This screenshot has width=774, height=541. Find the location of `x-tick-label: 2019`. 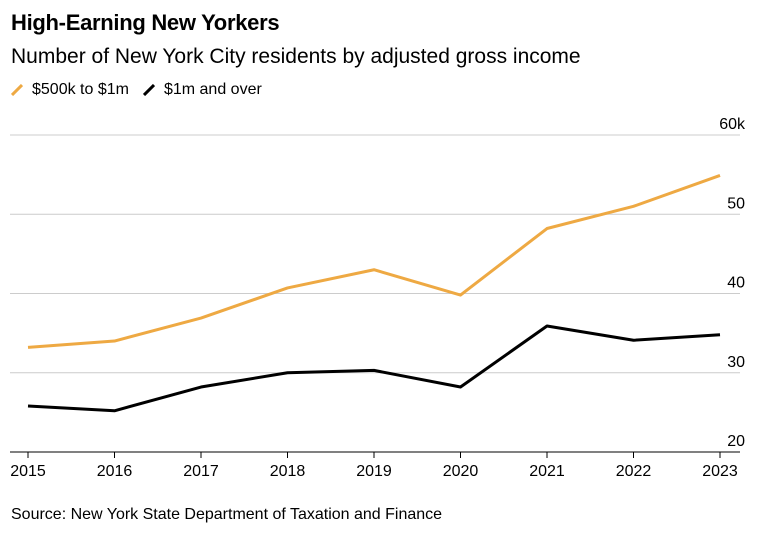

x-tick-label: 2019 is located at coordinates (374, 471).